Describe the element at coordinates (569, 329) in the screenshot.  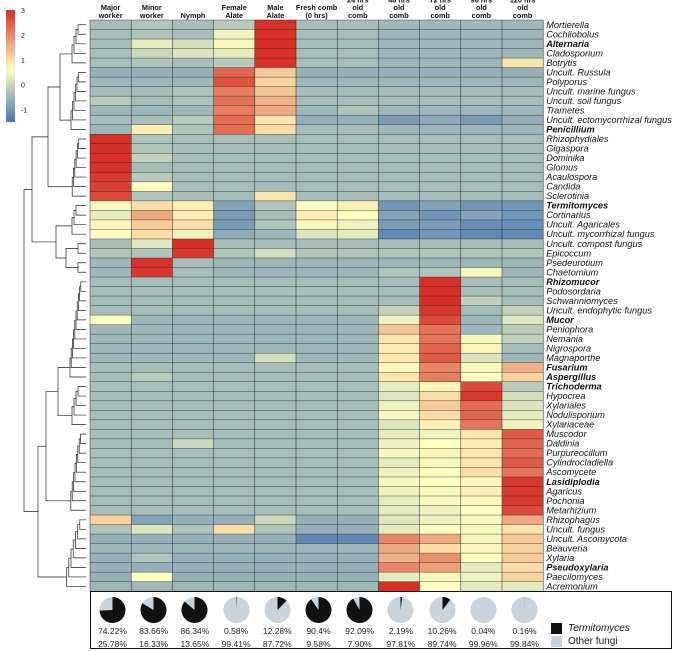
I see `row-label: Peniophora` at that location.